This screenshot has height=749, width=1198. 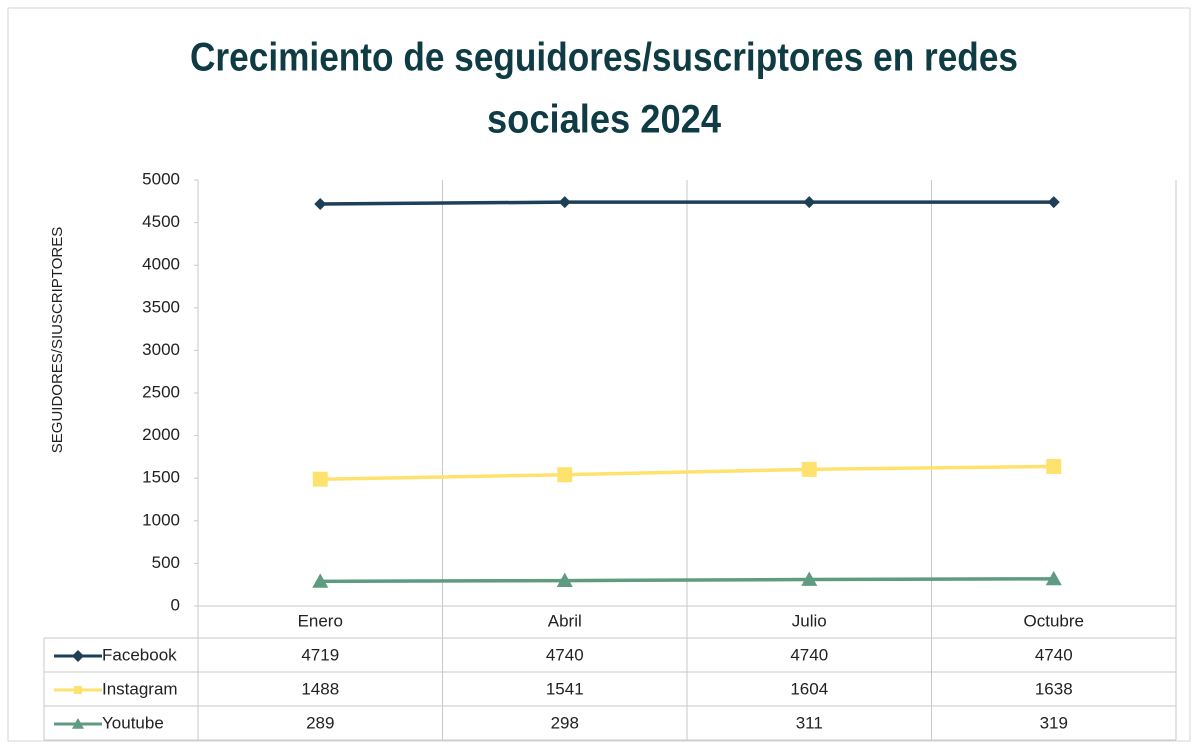 What do you see at coordinates (166, 562) in the screenshot?
I see `y-tick-label: 500` at bounding box center [166, 562].